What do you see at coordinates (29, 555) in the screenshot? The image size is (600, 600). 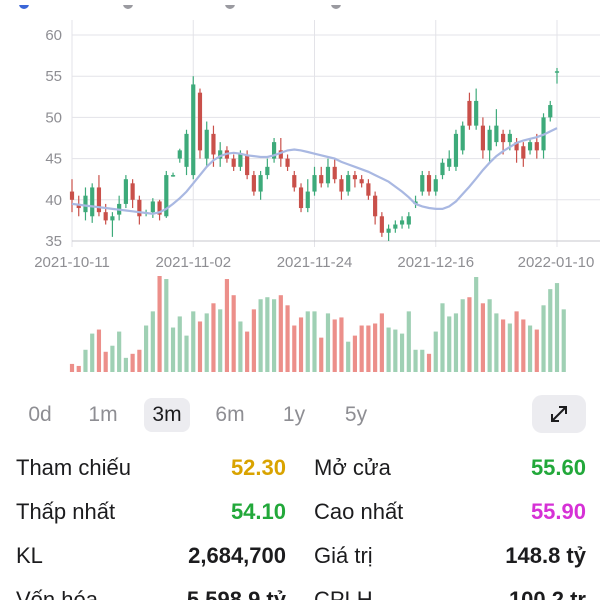 I see `stat-label: KL` at bounding box center [29, 555].